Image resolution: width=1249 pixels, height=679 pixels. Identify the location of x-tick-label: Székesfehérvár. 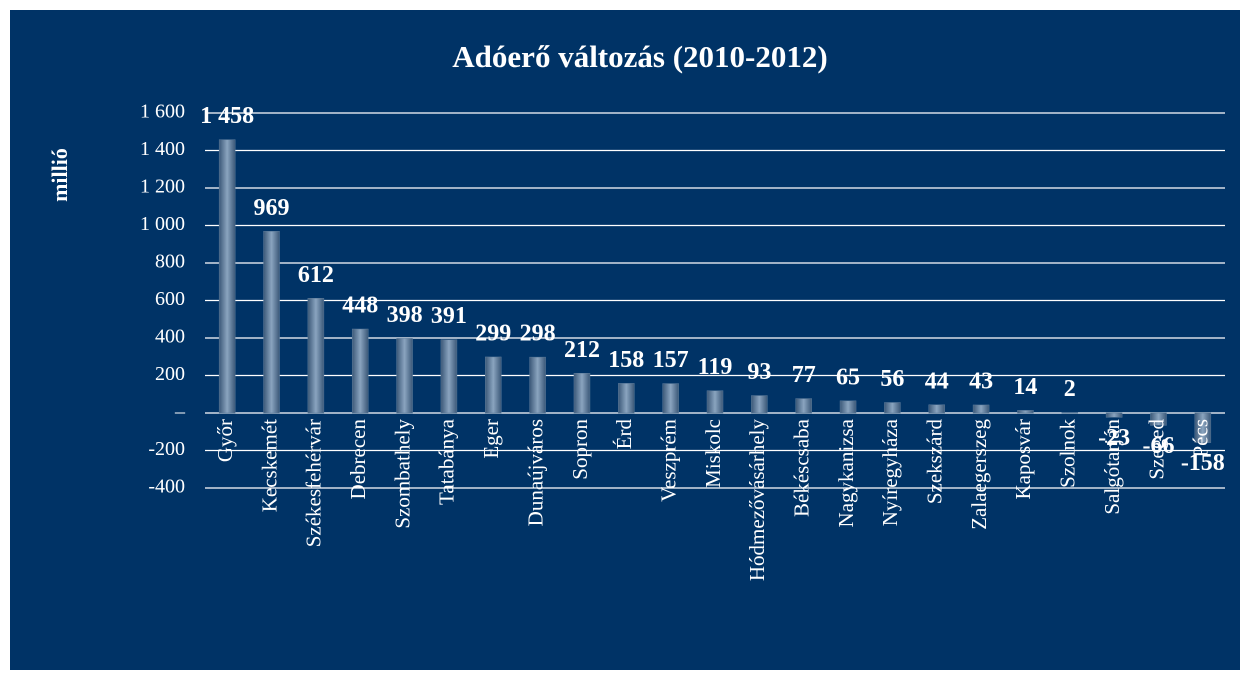
(314, 483).